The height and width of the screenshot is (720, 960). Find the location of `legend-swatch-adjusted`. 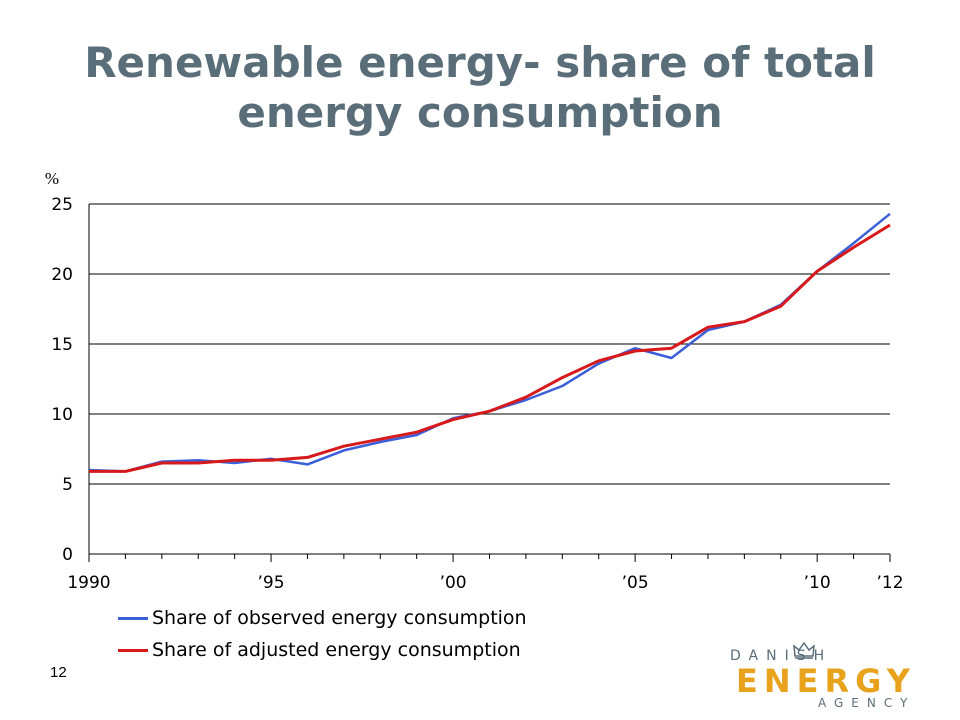

legend-swatch-adjusted is located at coordinates (133, 650).